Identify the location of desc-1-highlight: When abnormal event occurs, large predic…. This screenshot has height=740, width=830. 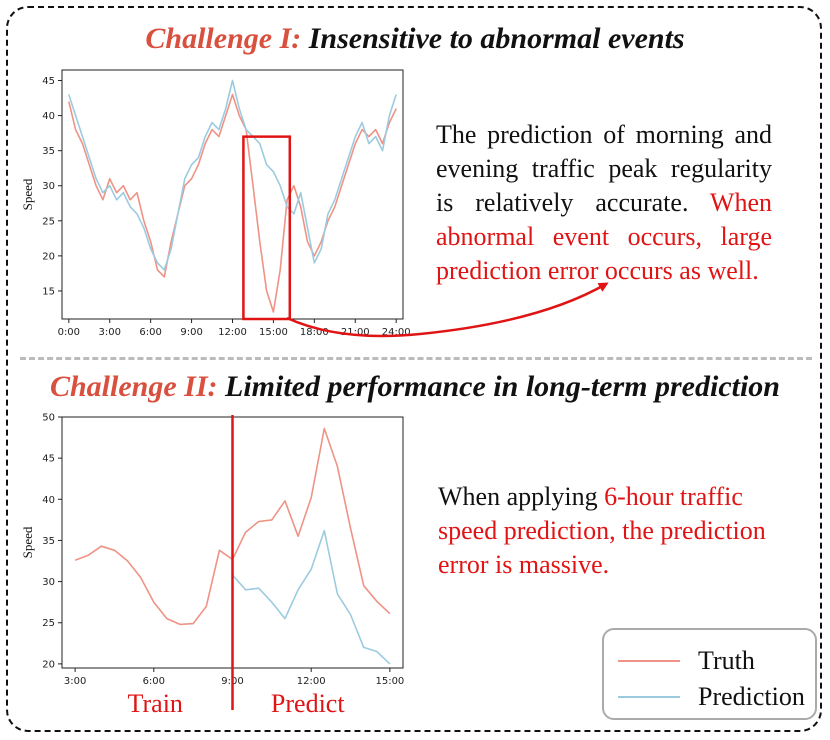
(604, 236).